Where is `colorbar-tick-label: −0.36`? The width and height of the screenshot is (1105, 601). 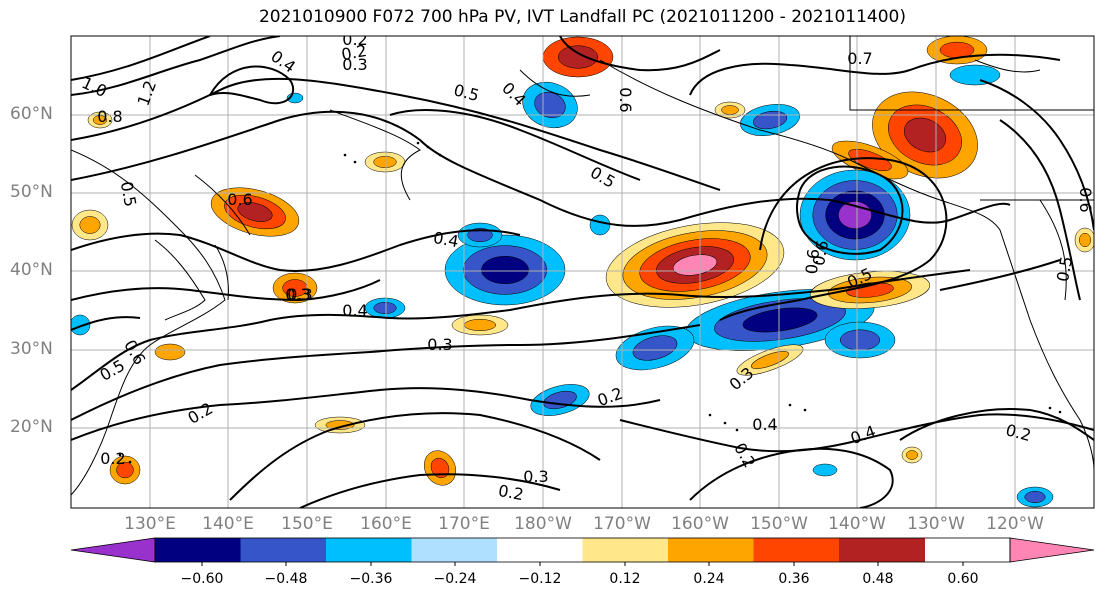
colorbar-tick-label: −0.36 is located at coordinates (371, 579).